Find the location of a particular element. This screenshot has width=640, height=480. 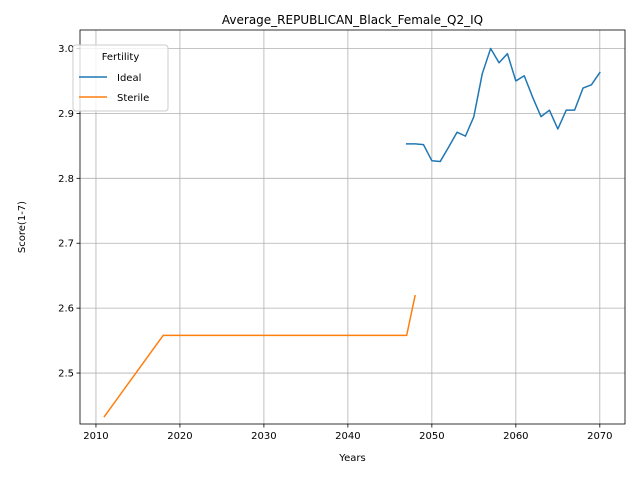

y-tick-label: 3.0 is located at coordinates (66, 49).